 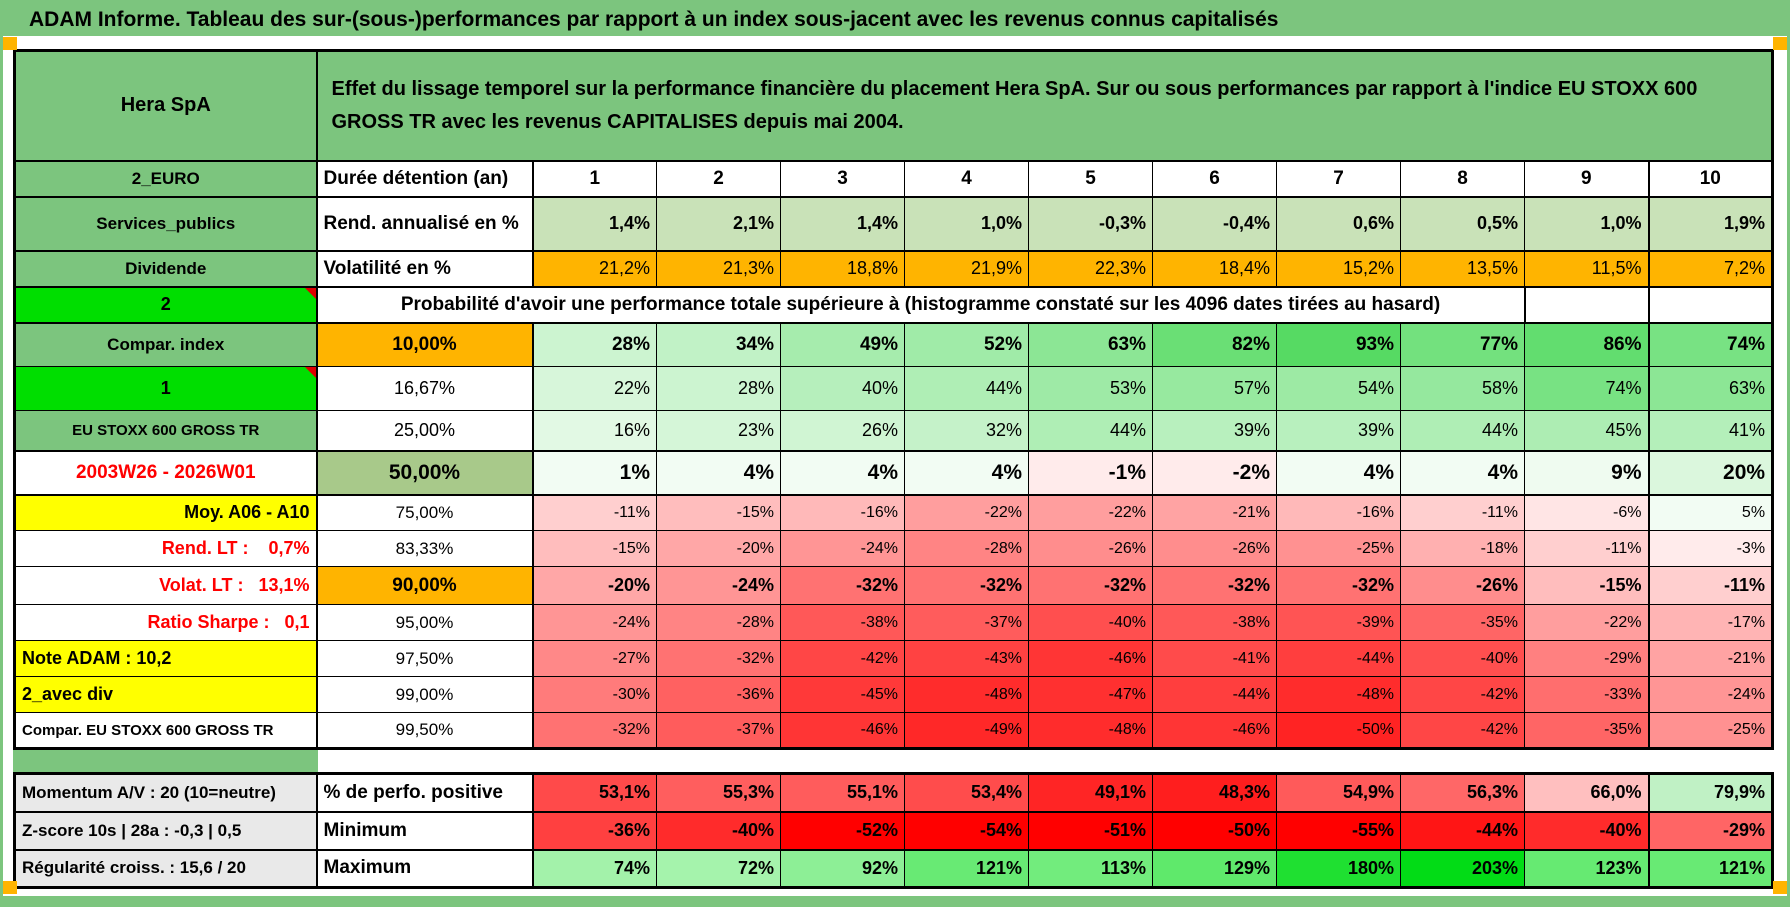 I want to click on value-cell: -41%, so click(x=1214, y=658).